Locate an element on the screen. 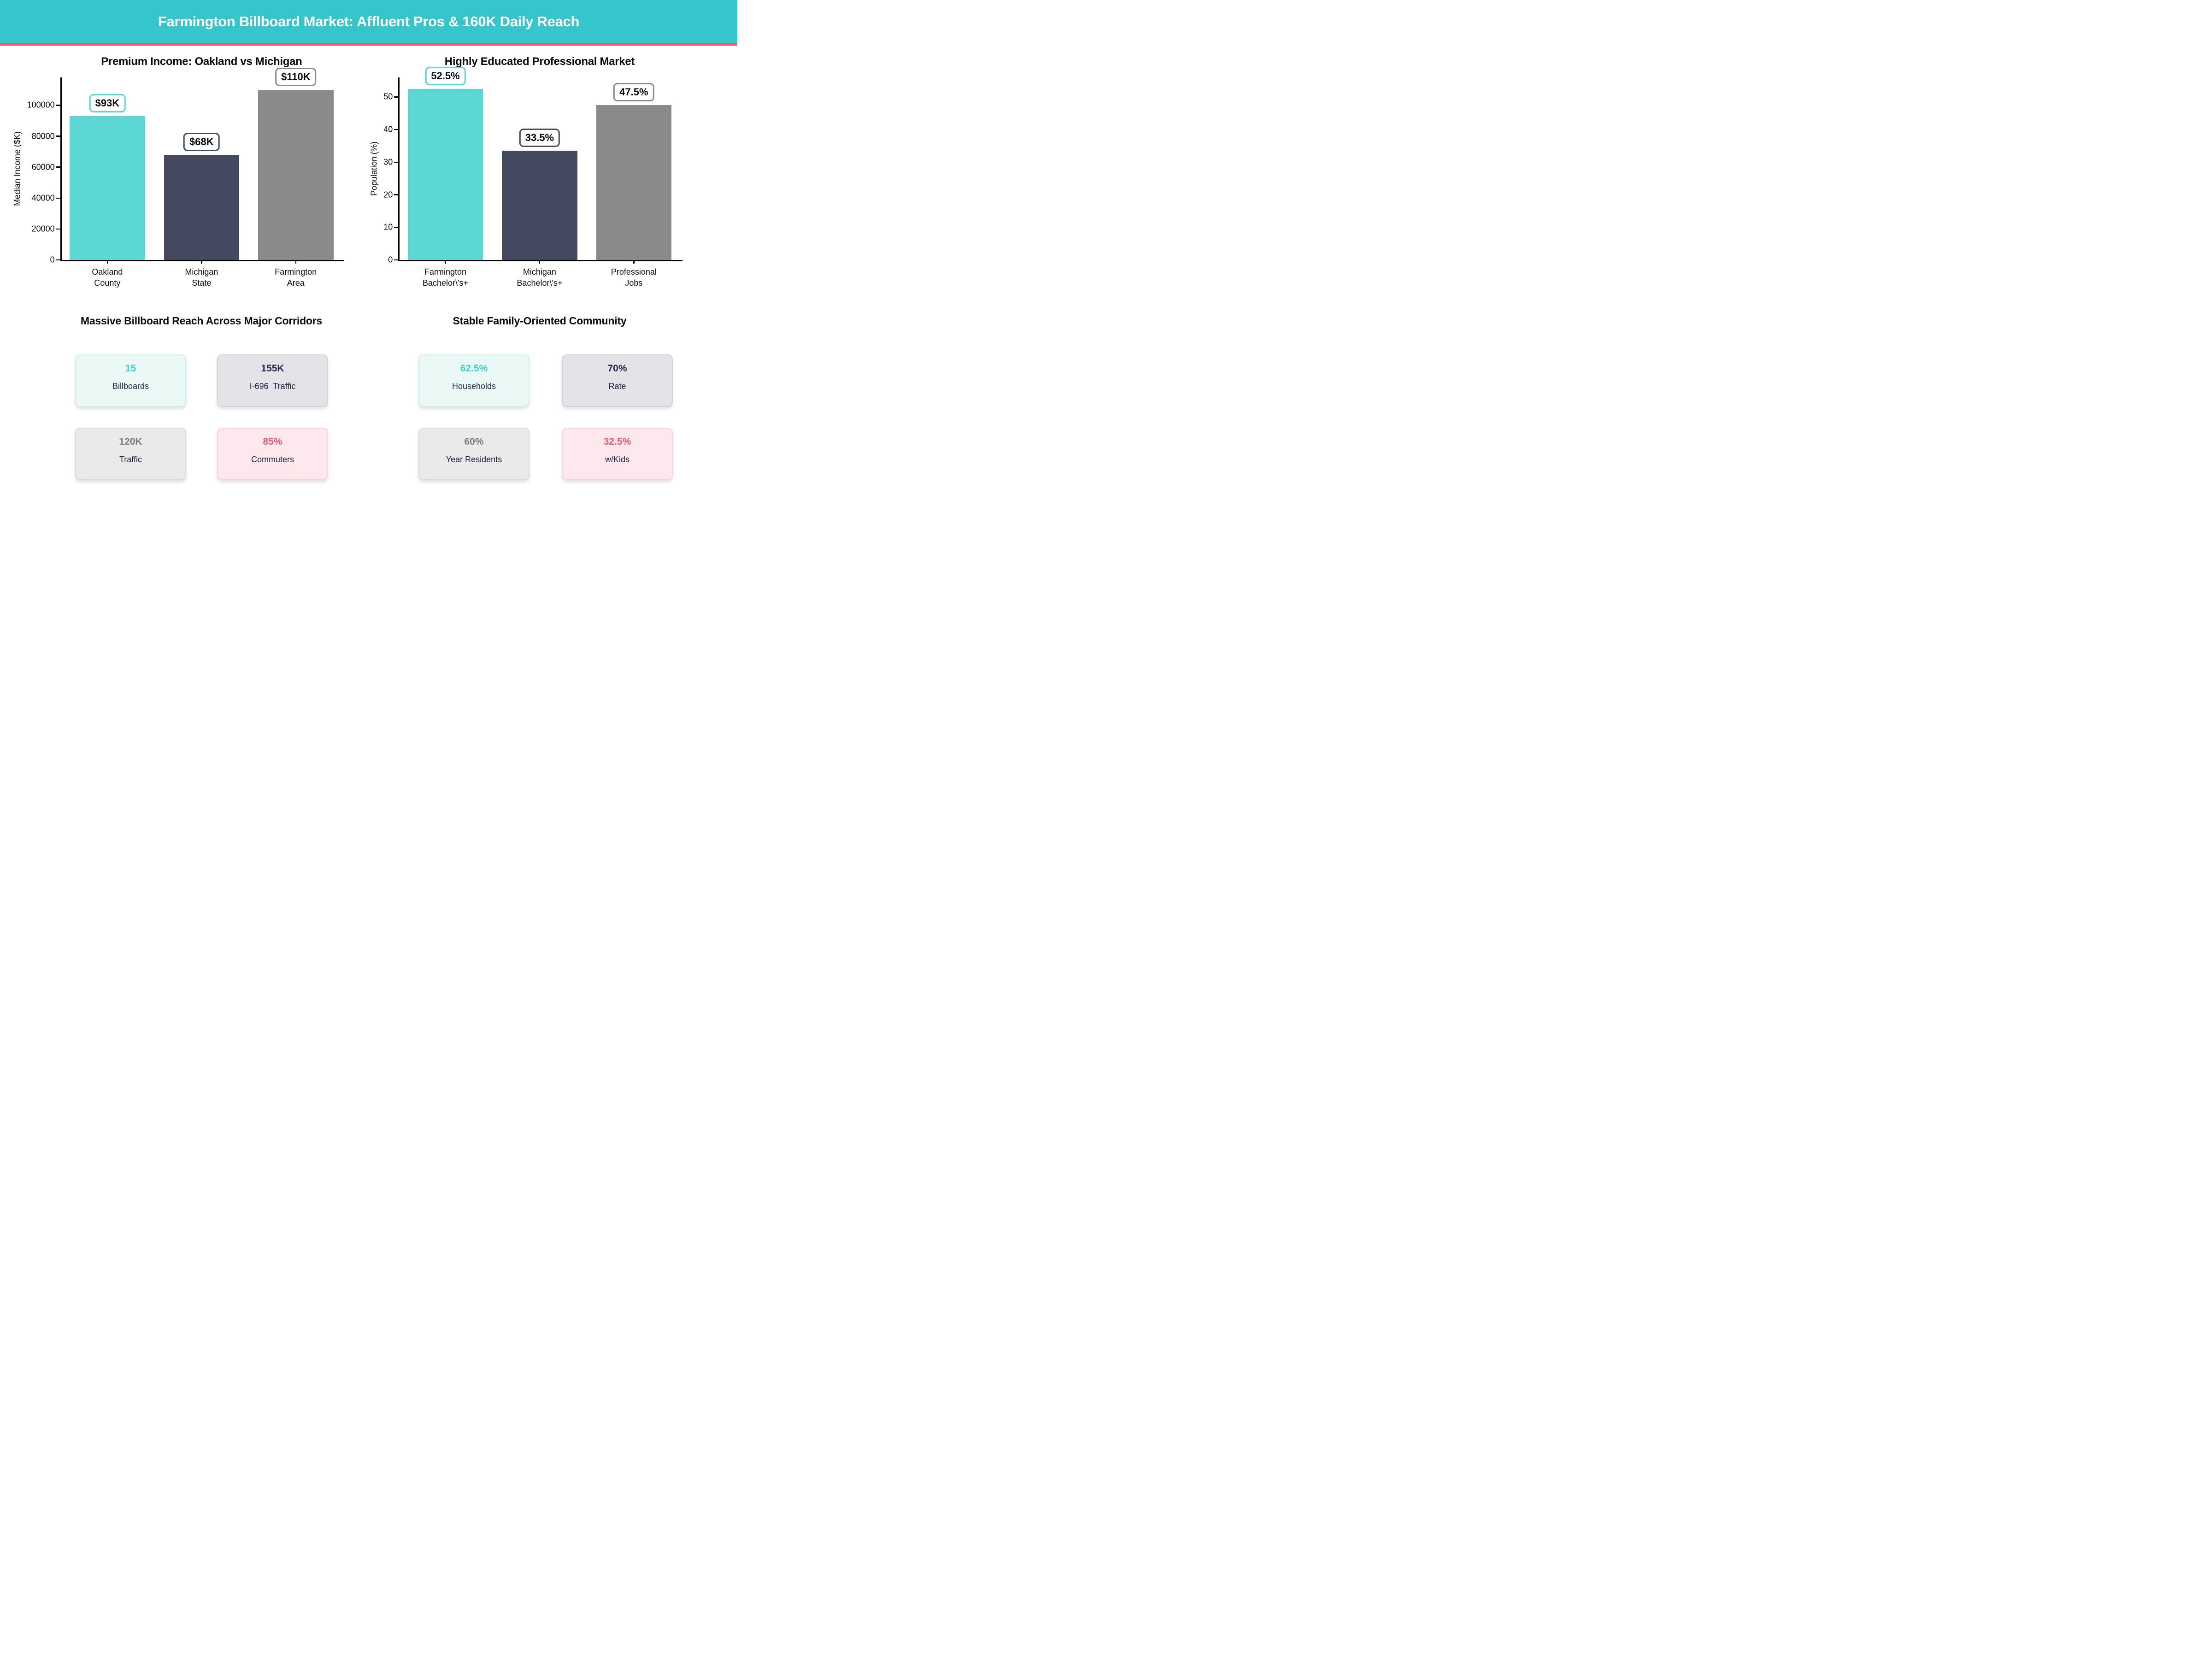 The image size is (2212, 1659). y-tick-label: 40 is located at coordinates (388, 129).